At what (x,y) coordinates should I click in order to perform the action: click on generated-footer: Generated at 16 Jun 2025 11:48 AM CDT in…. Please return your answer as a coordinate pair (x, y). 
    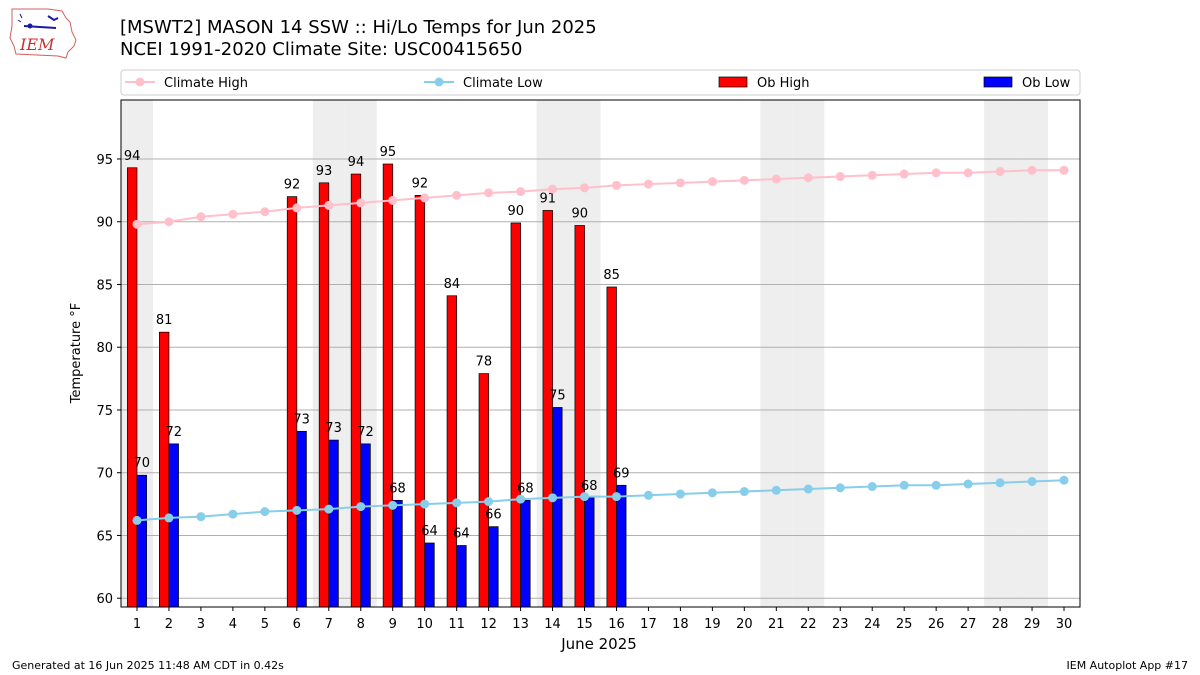
    Looking at the image, I should click on (148, 665).